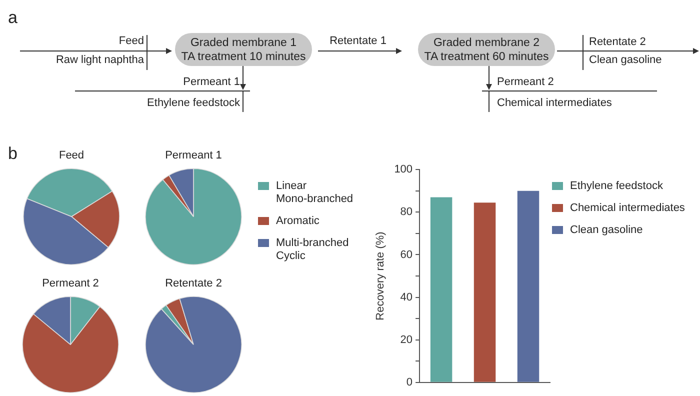 Image resolution: width=700 pixels, height=396 pixels. What do you see at coordinates (554, 103) in the screenshot?
I see `text: Chemical intermediates` at bounding box center [554, 103].